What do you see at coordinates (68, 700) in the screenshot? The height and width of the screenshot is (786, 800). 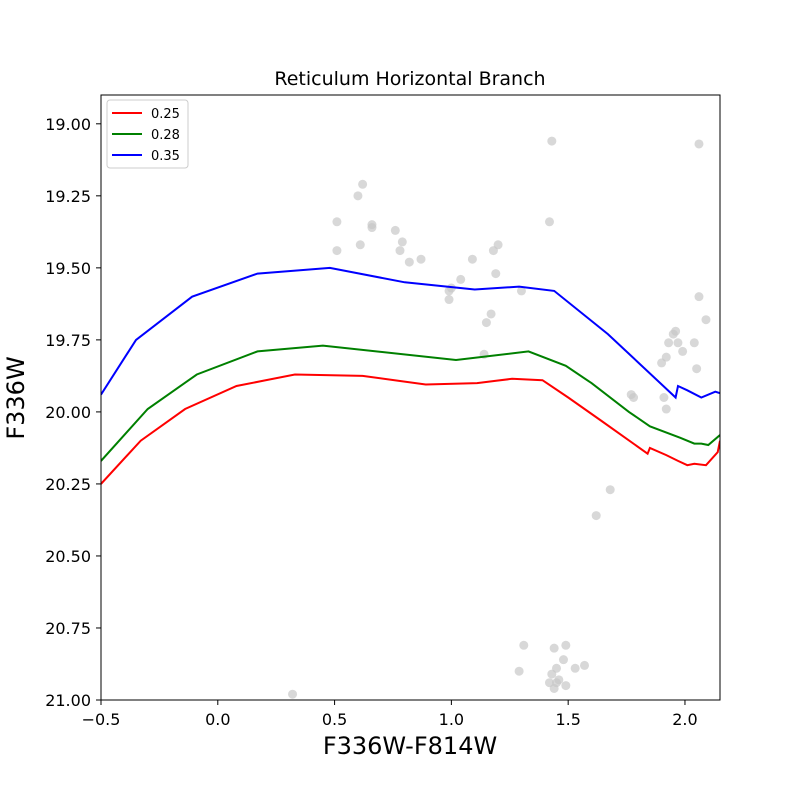 I see `y-tick-label: 21.00` at bounding box center [68, 700].